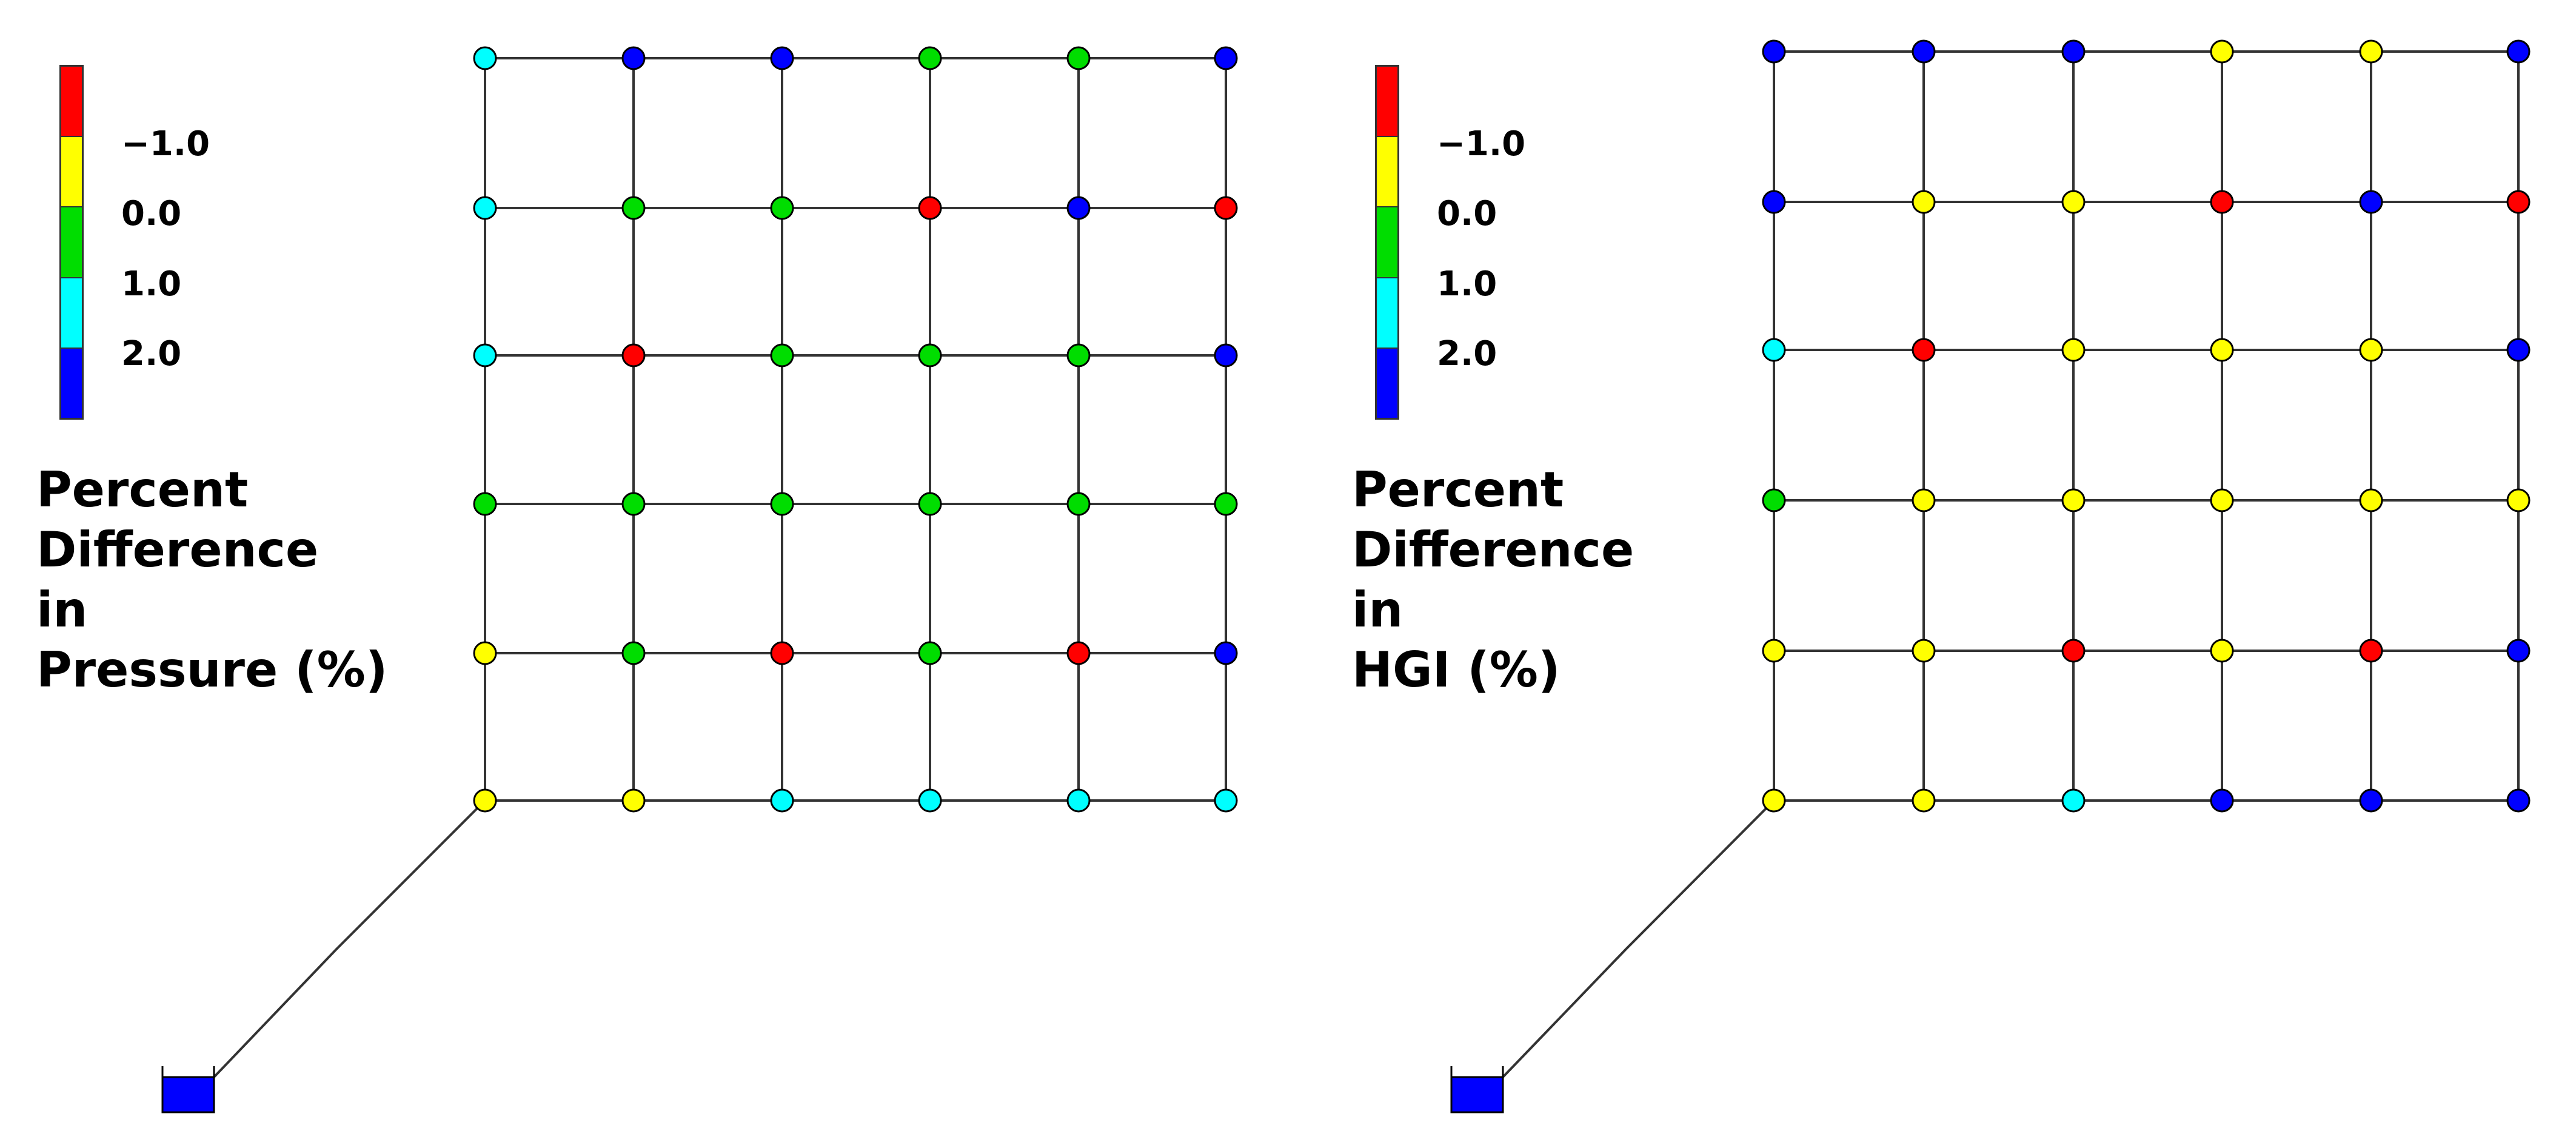 The image size is (2576, 1145). I want to click on legend-title-line: HGI (%), so click(1456, 670).